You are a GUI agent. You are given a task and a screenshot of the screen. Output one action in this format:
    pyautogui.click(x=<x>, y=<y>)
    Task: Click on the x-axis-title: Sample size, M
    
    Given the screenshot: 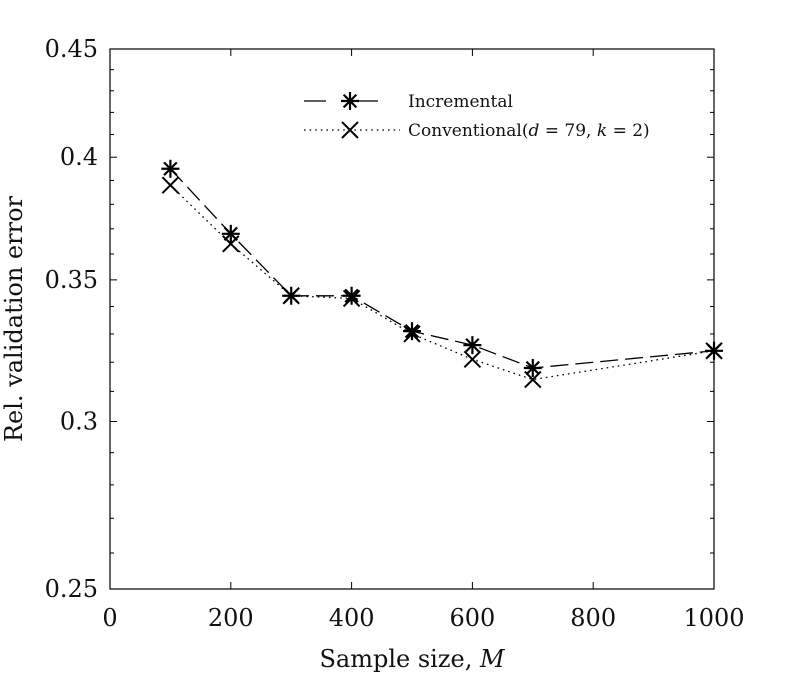 What is the action you would take?
    pyautogui.click(x=412, y=659)
    